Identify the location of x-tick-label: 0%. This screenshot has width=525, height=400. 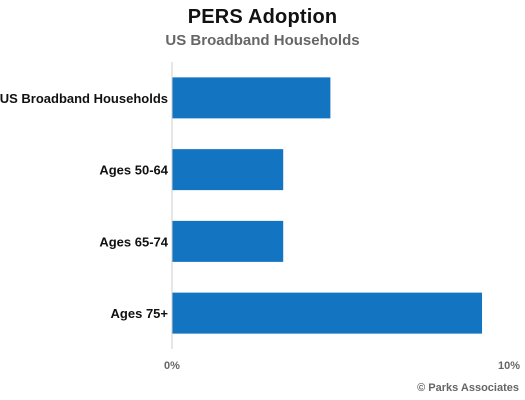
(172, 366).